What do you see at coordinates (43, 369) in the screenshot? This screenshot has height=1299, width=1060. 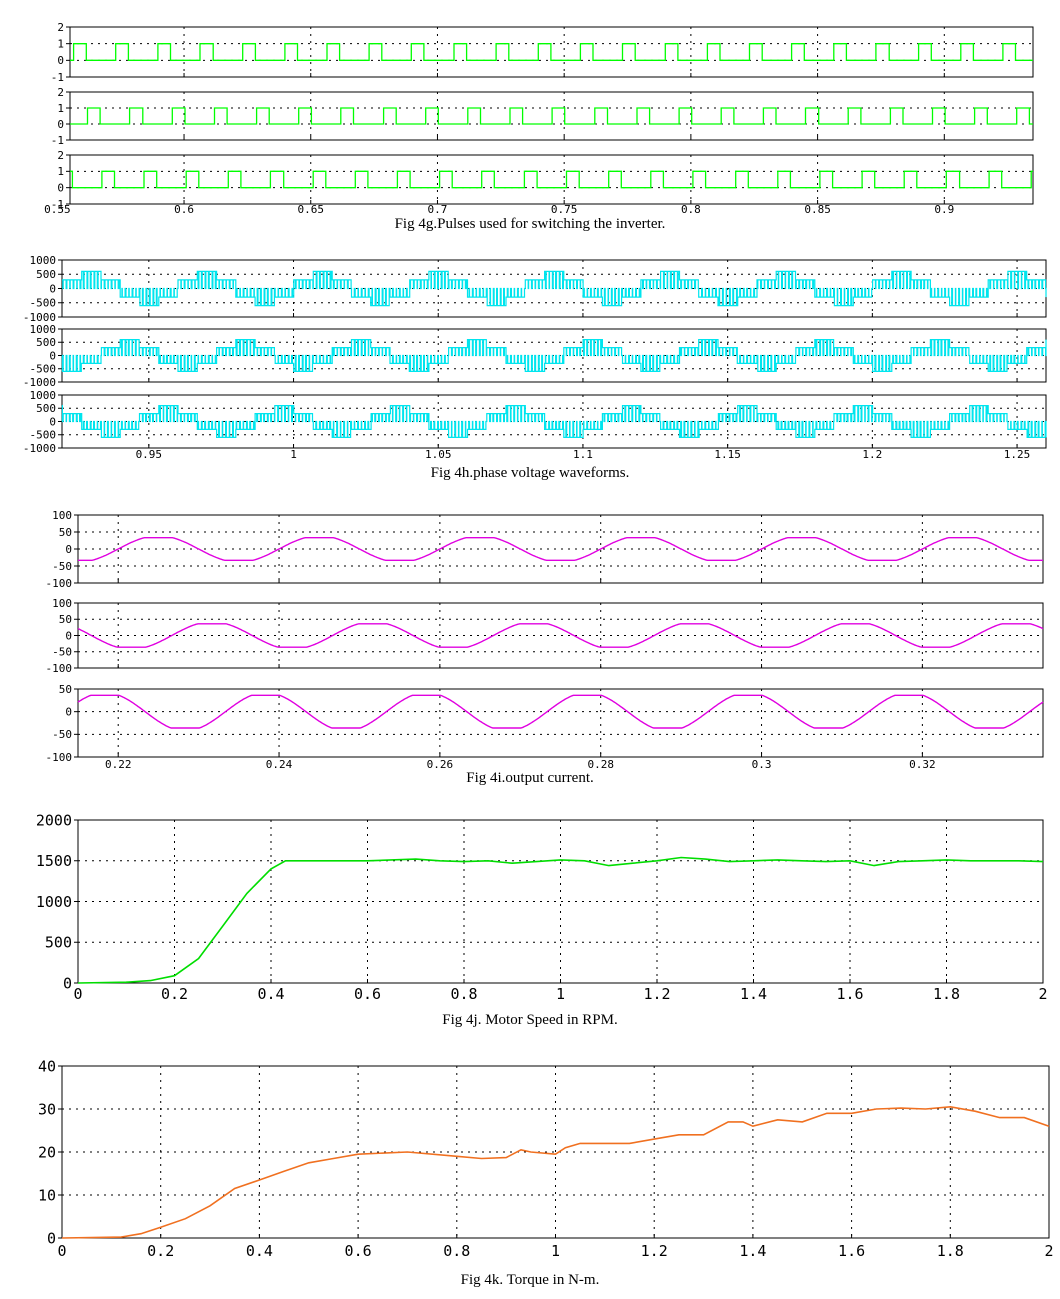 I see `y-tick-label: -500` at bounding box center [43, 369].